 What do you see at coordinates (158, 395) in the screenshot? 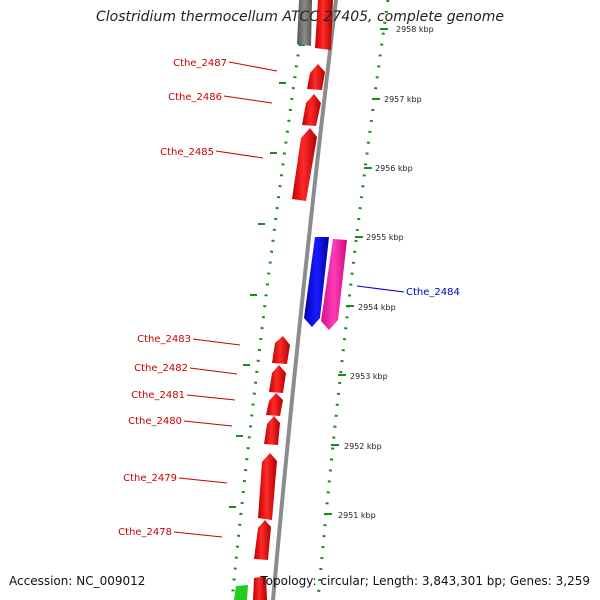
I see `gene-label-Cthe_2481: Cthe_2481` at bounding box center [158, 395].